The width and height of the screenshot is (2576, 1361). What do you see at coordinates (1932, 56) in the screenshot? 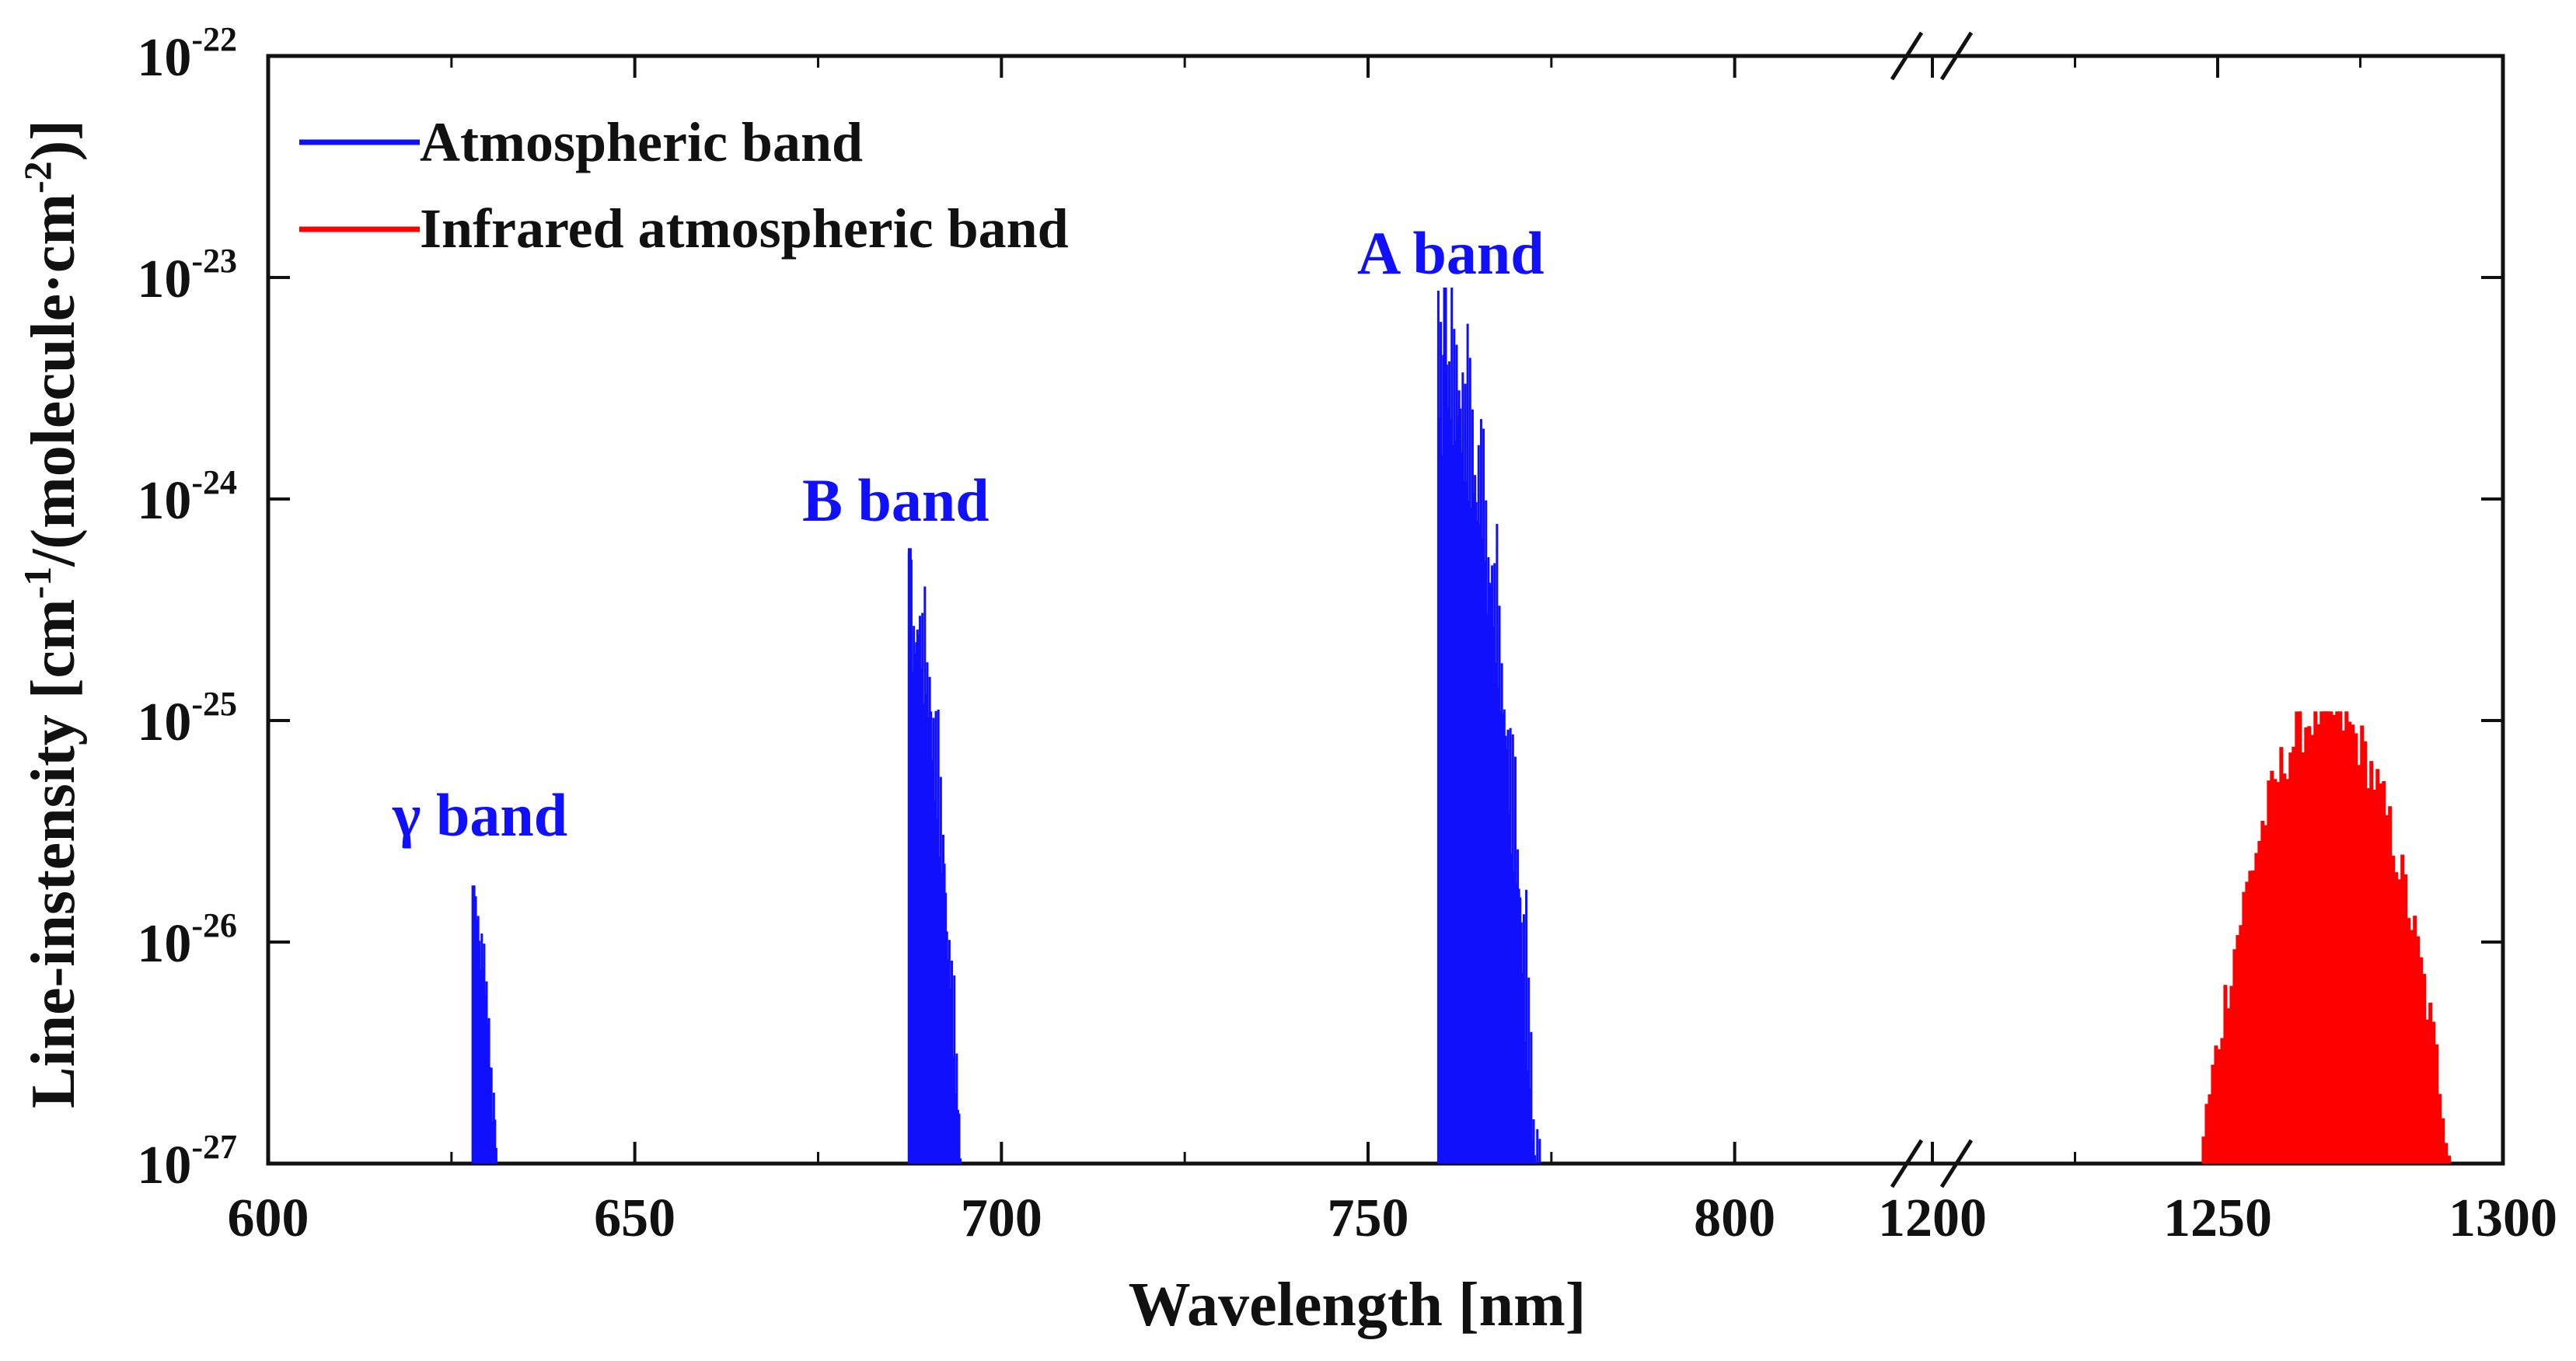
I see `axis-break-top` at bounding box center [1932, 56].